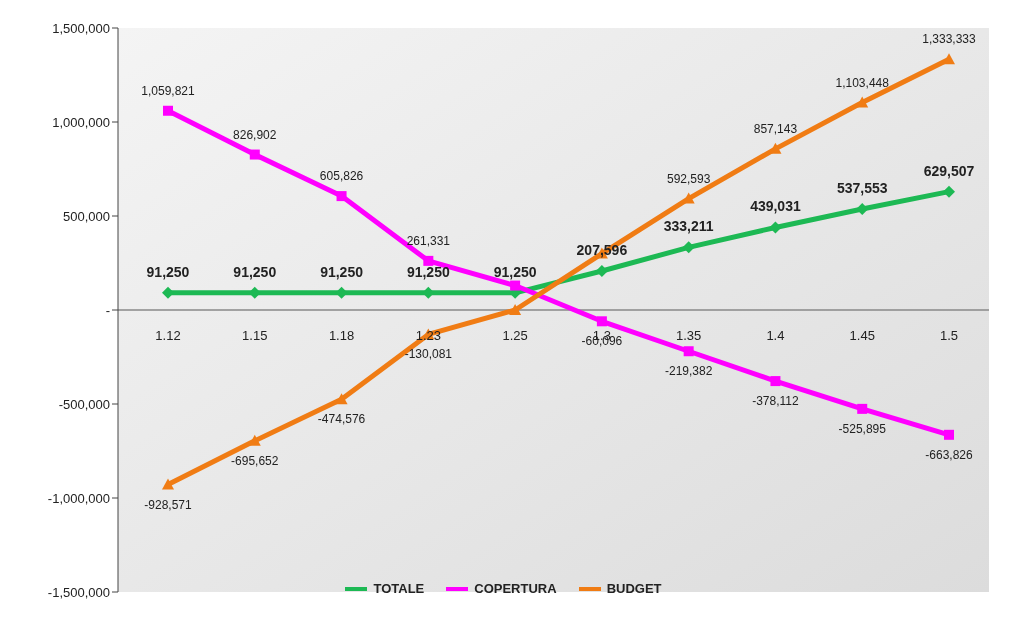  Describe the element at coordinates (86, 216) in the screenshot. I see `y-tick-label: 500,000` at that location.